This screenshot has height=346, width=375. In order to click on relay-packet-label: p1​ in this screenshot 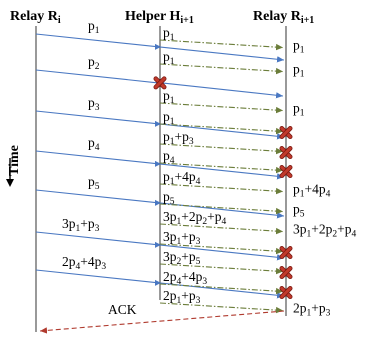, I will do `click(94, 27)`.